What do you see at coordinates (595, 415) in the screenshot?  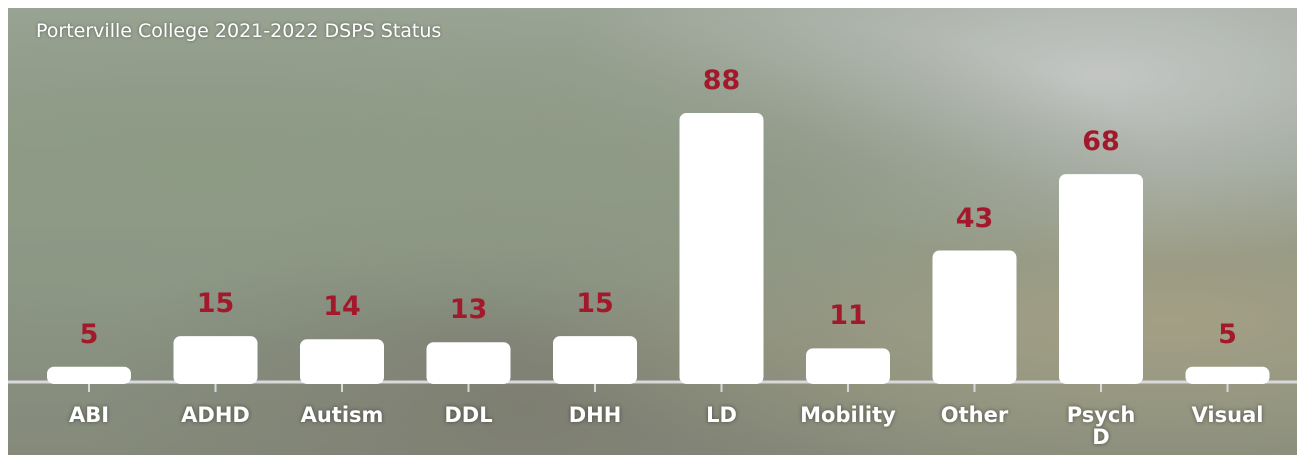 I see `x-tick-label: DHH` at bounding box center [595, 415].